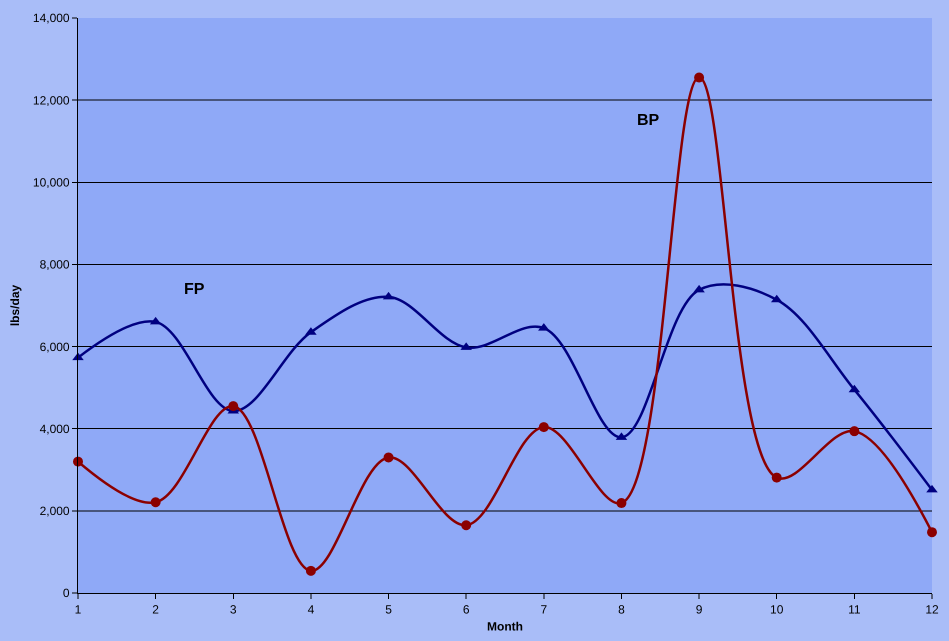 The width and height of the screenshot is (949, 641). What do you see at coordinates (55, 429) in the screenshot?
I see `y-tick-label: 4,000` at bounding box center [55, 429].